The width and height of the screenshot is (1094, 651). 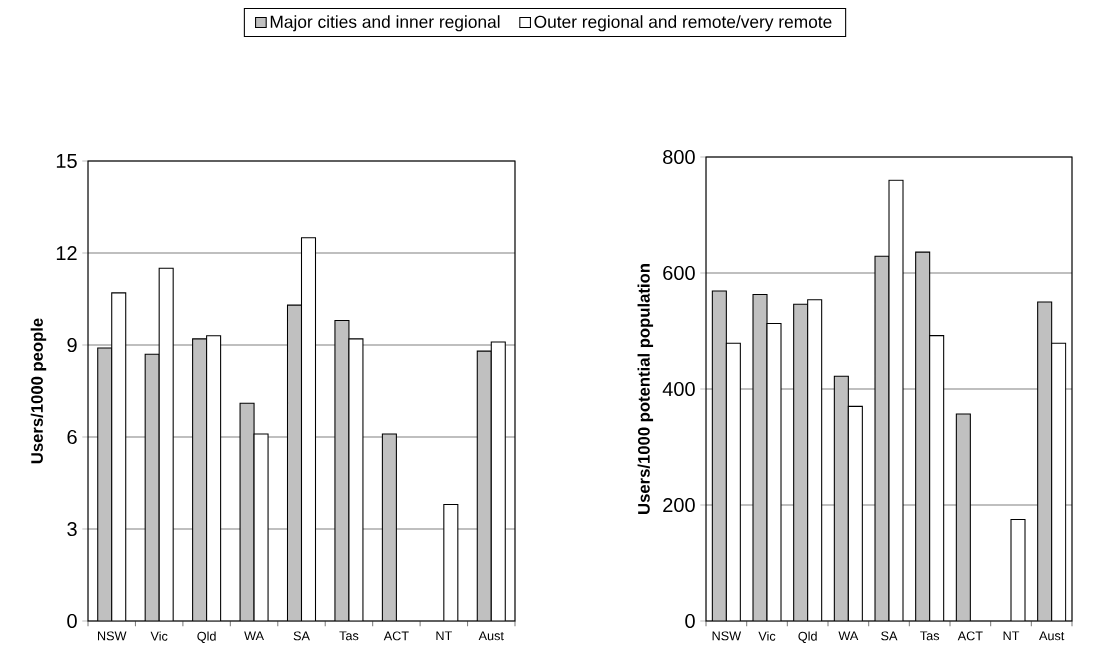 I want to click on y-tick-label: 800, so click(x=679, y=157).